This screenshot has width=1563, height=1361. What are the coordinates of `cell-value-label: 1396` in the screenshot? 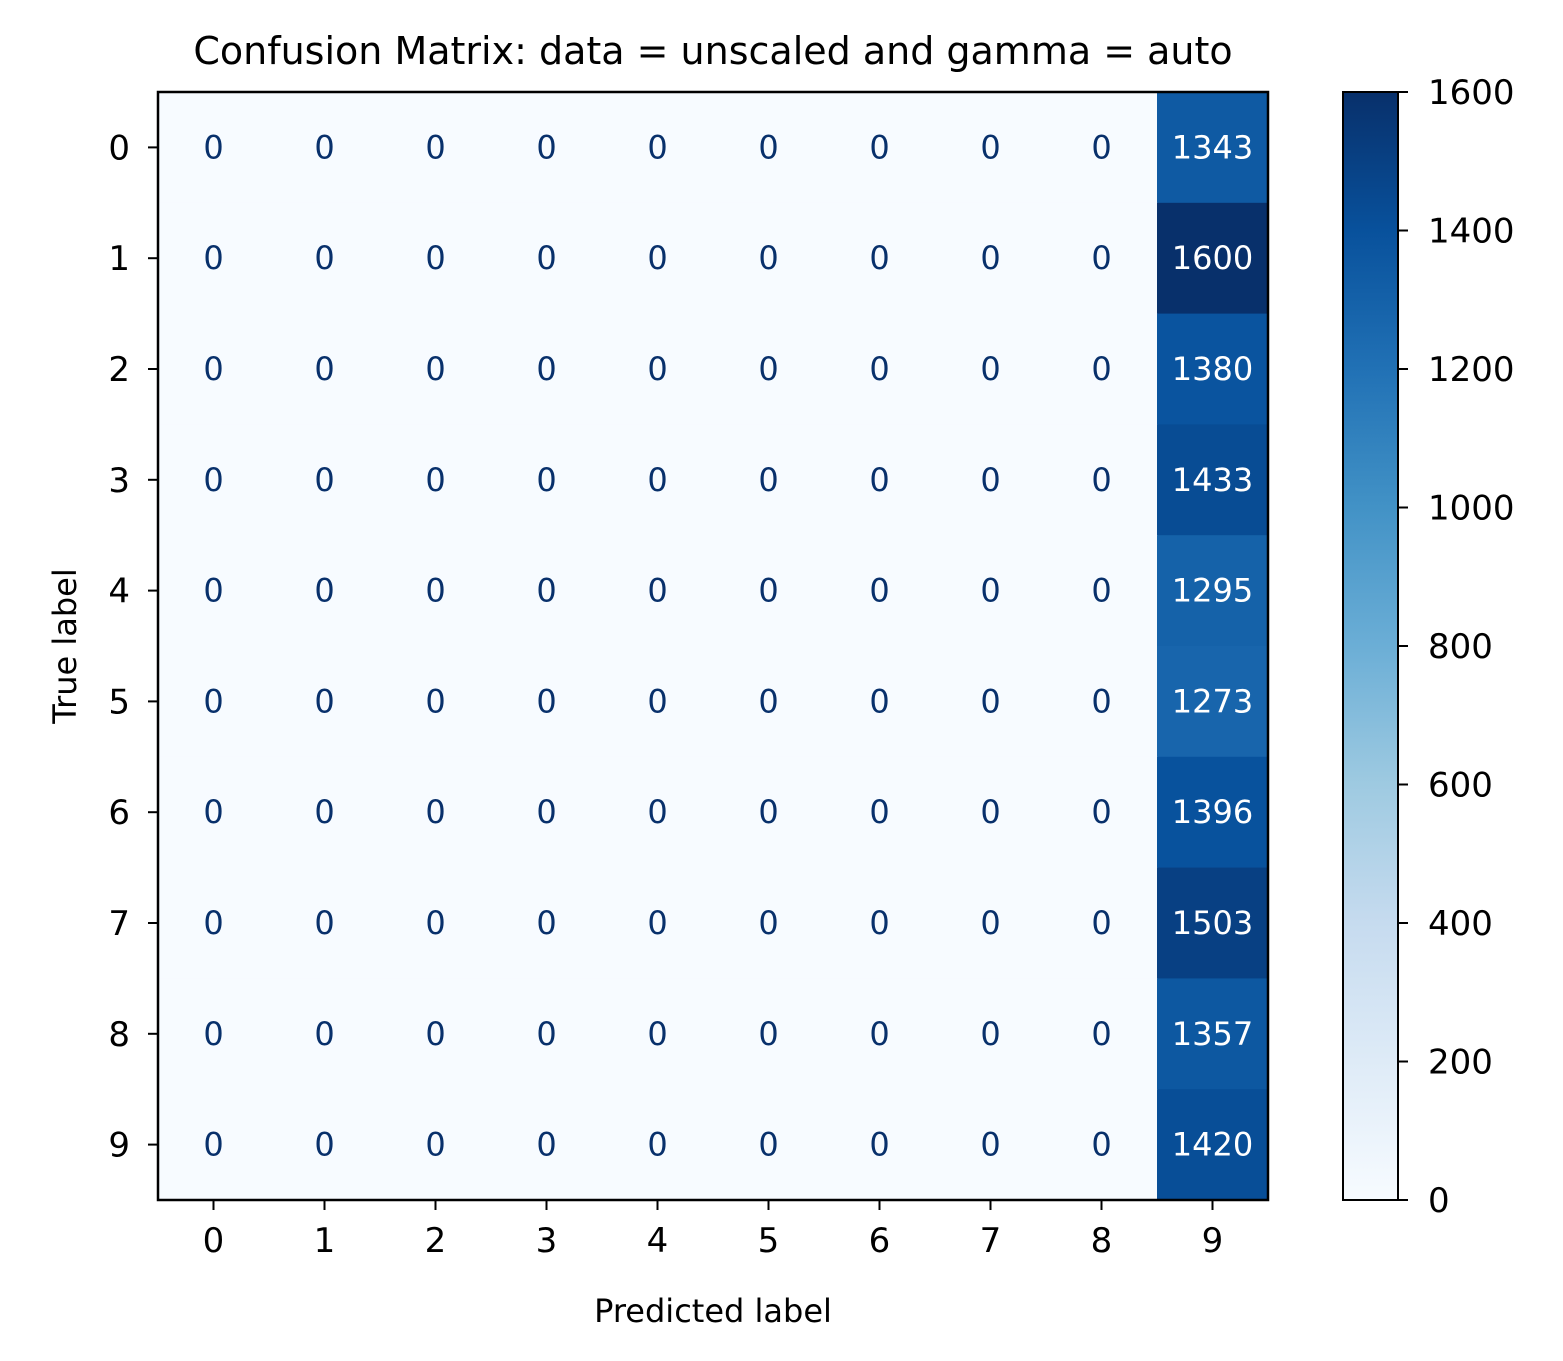 It's located at (1212, 812).